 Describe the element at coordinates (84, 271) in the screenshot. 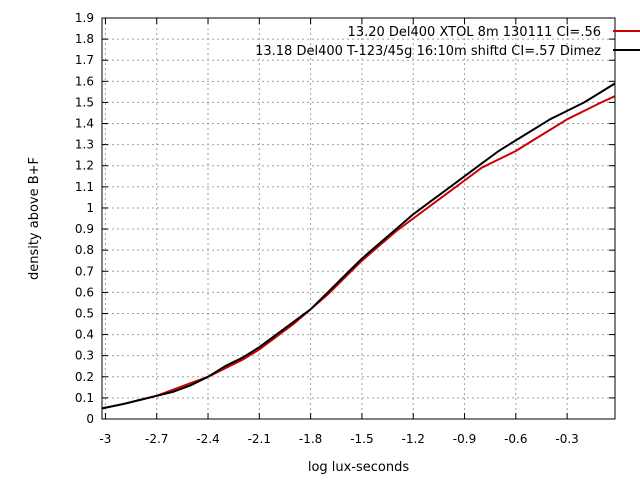

I see `y-tick-label: 0.7` at that location.